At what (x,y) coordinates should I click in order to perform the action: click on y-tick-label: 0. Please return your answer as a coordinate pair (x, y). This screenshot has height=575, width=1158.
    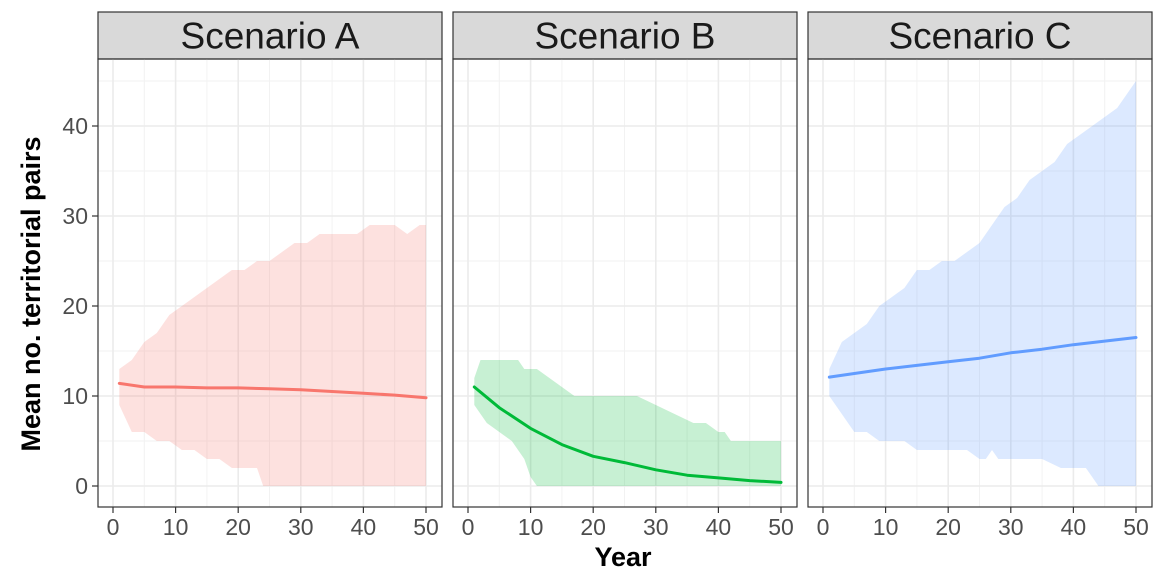
    Looking at the image, I should click on (81, 486).